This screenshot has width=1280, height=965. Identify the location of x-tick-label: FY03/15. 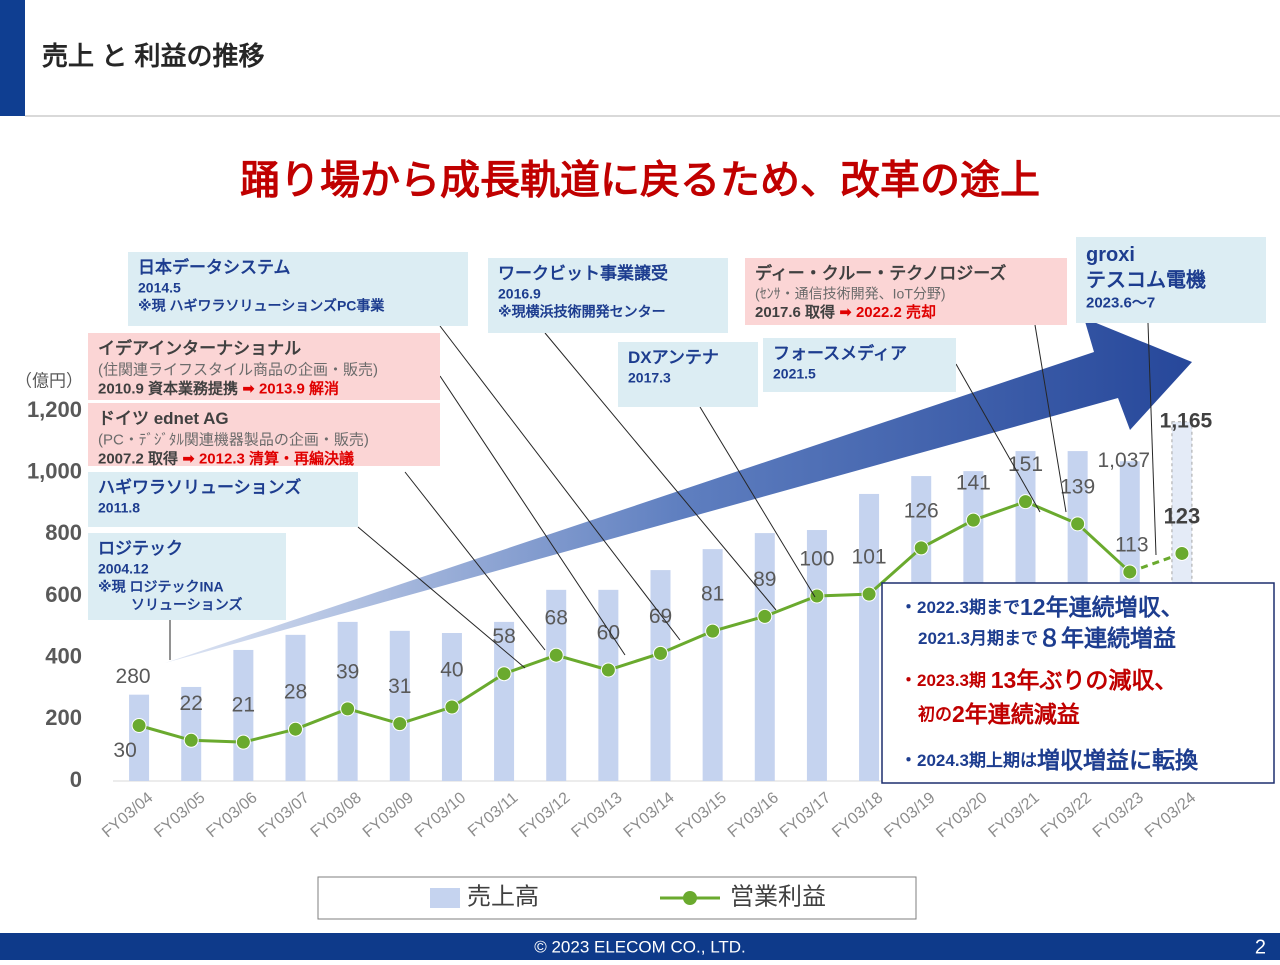
(701, 815).